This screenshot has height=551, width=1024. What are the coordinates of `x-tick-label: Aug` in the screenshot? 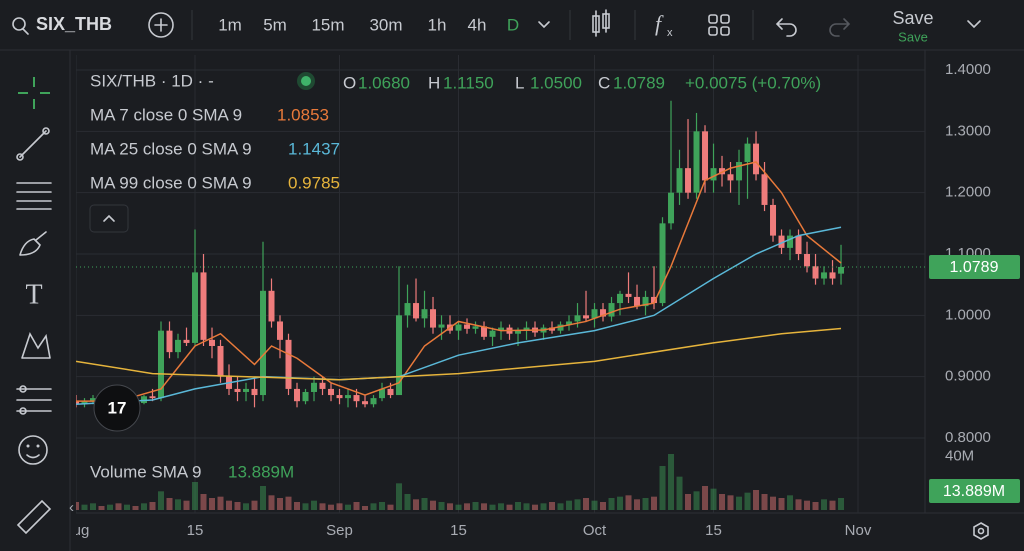 It's located at (76, 530).